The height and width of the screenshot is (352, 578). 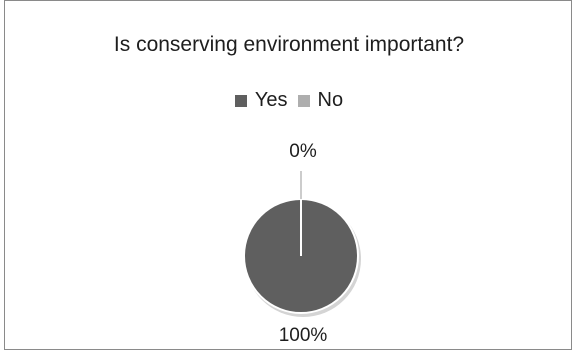 I want to click on legend-label-no: No, so click(x=330, y=100).